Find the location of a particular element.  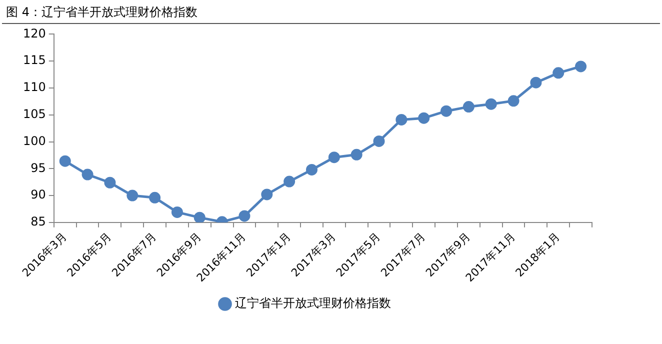

y-tick-label: 105 is located at coordinates (34, 113).